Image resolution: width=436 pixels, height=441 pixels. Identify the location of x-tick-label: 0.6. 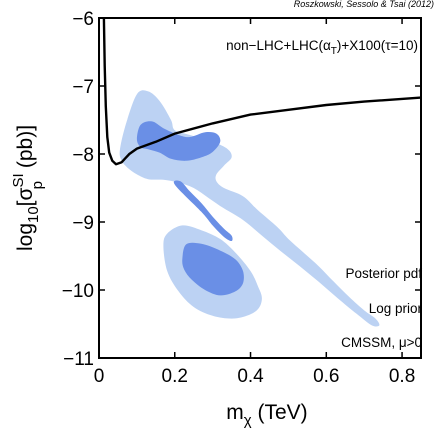
(326, 376).